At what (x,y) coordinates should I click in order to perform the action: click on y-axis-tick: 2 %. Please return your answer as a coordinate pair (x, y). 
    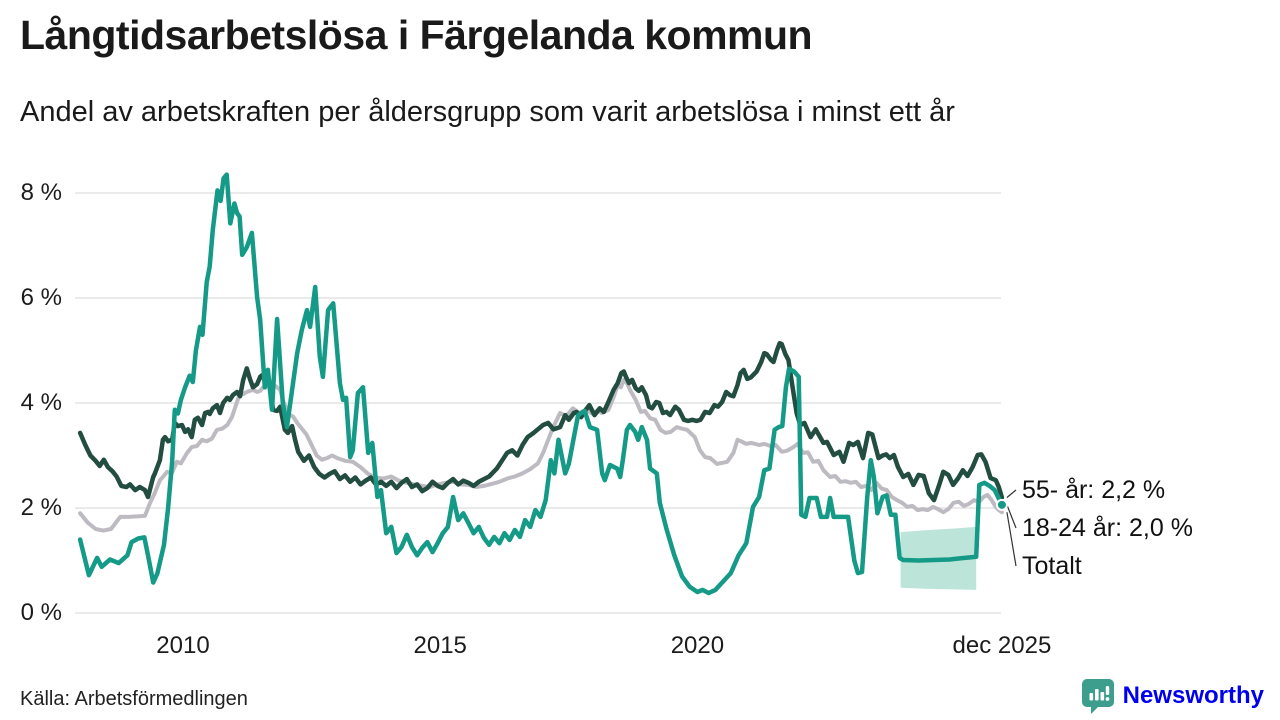
    Looking at the image, I should click on (41, 507).